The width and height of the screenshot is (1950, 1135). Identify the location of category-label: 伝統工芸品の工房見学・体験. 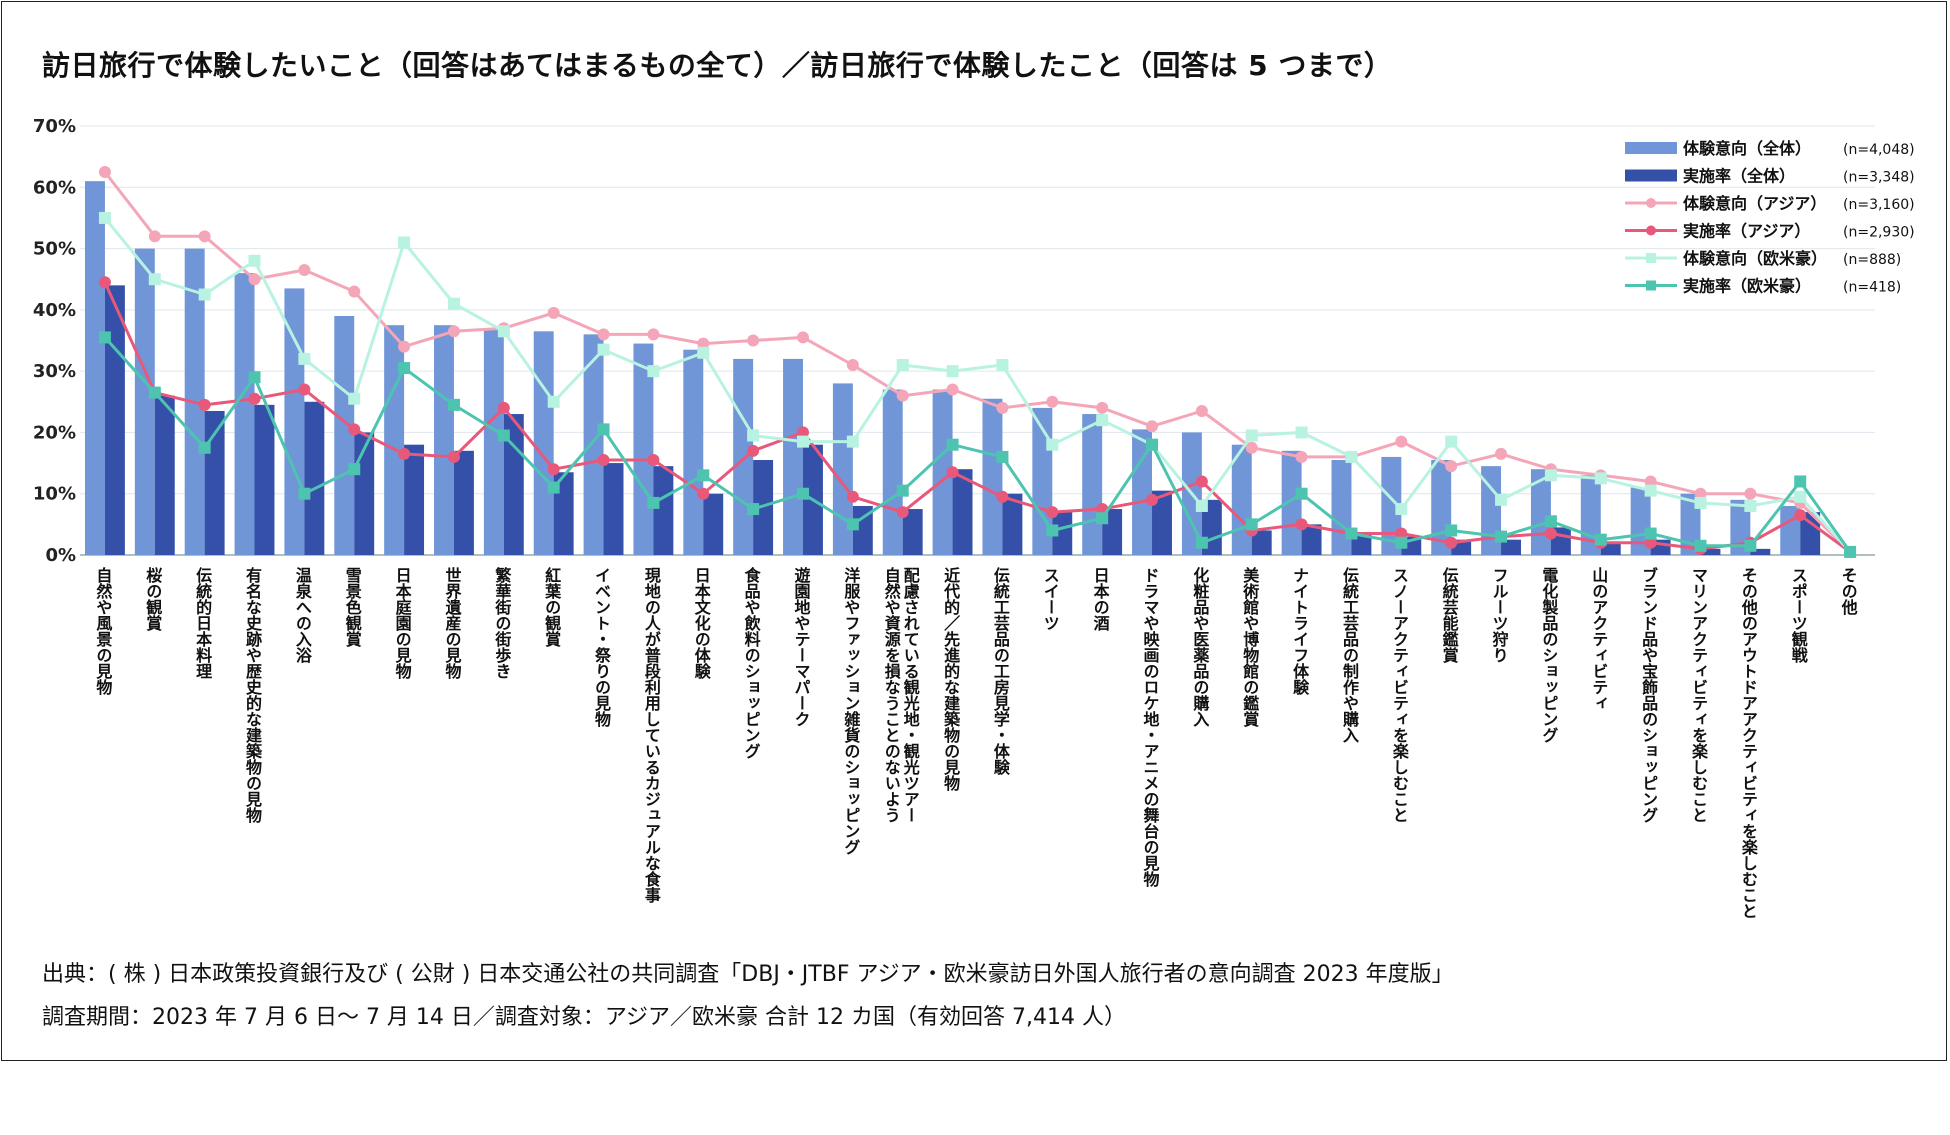
(1001, 671).